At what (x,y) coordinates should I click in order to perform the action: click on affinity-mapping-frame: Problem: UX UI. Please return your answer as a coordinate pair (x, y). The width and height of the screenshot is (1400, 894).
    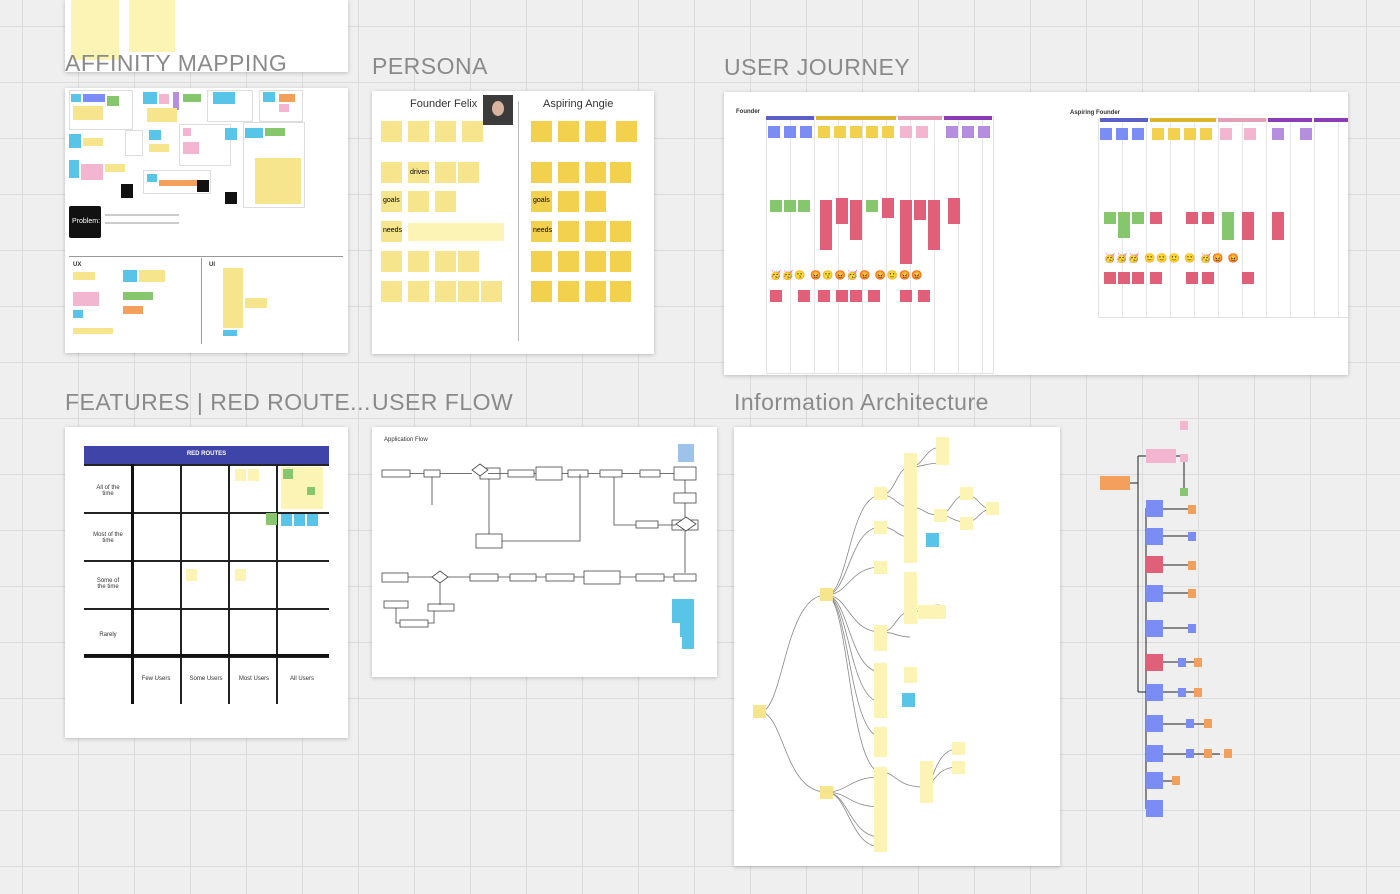
    Looking at the image, I should click on (206, 220).